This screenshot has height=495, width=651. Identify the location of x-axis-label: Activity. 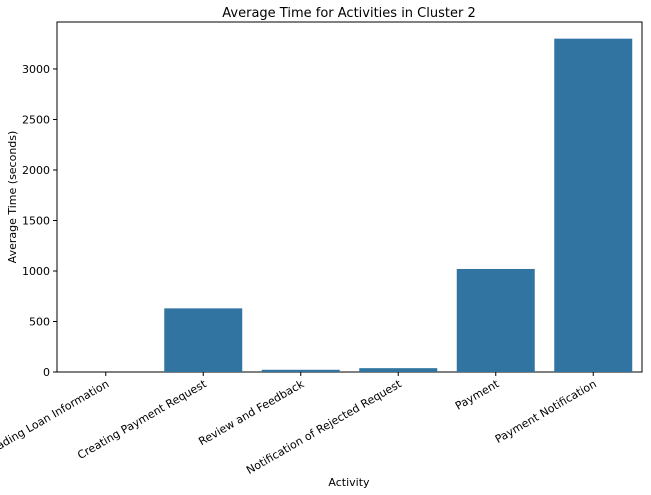
(349, 482).